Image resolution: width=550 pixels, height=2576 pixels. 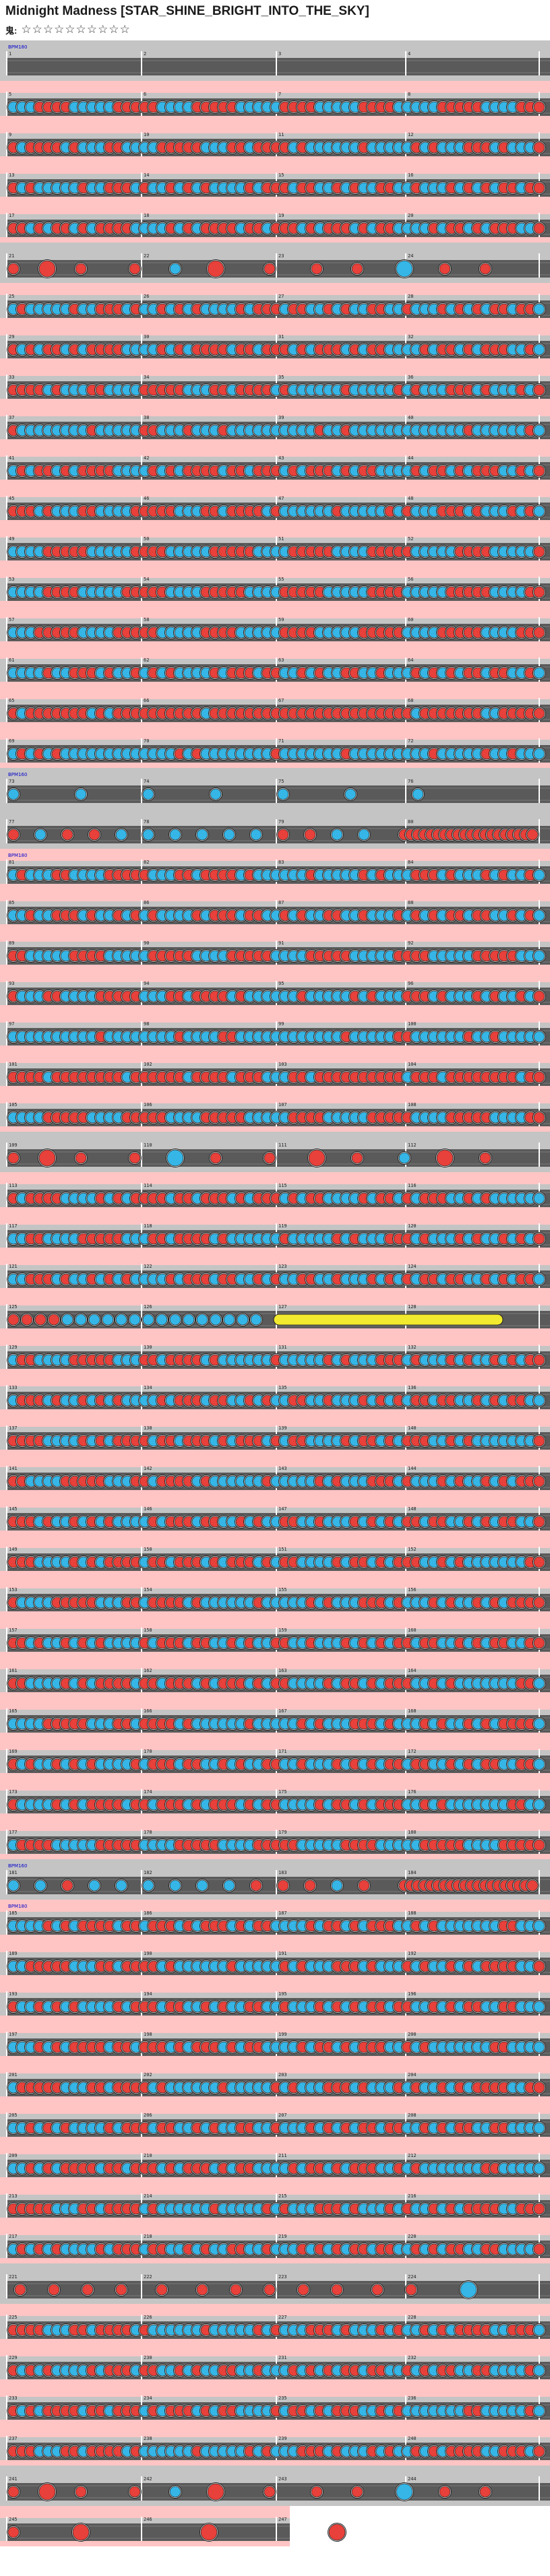 What do you see at coordinates (146, 539) in the screenshot?
I see `measure-number: 50` at bounding box center [146, 539].